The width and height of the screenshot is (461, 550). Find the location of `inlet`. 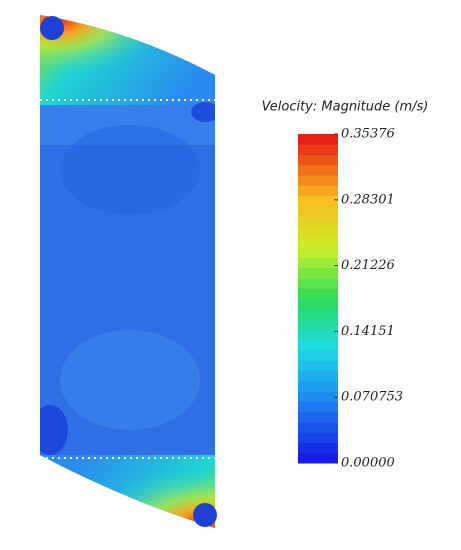

inlet is located at coordinates (52, 28).